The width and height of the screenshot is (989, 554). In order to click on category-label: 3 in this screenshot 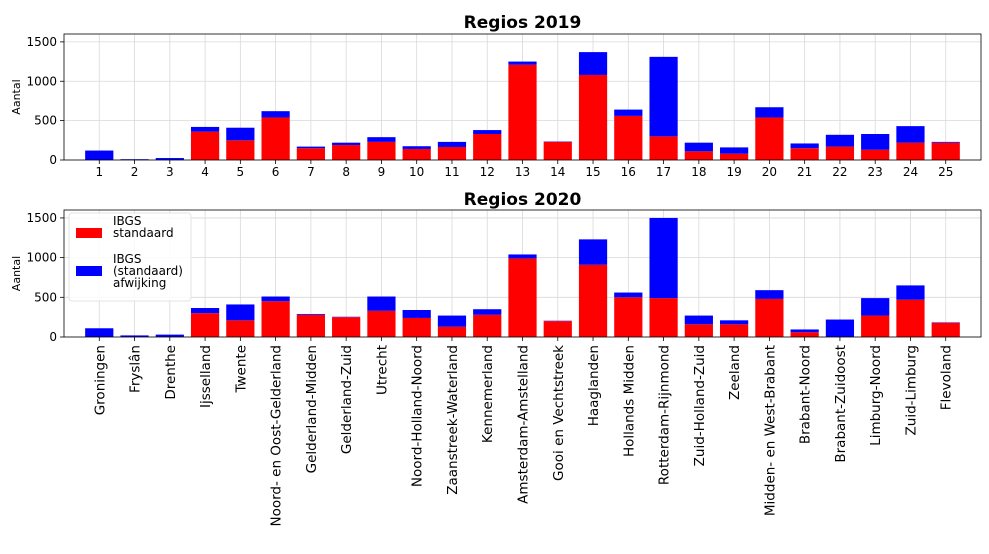, I will do `click(170, 172)`.